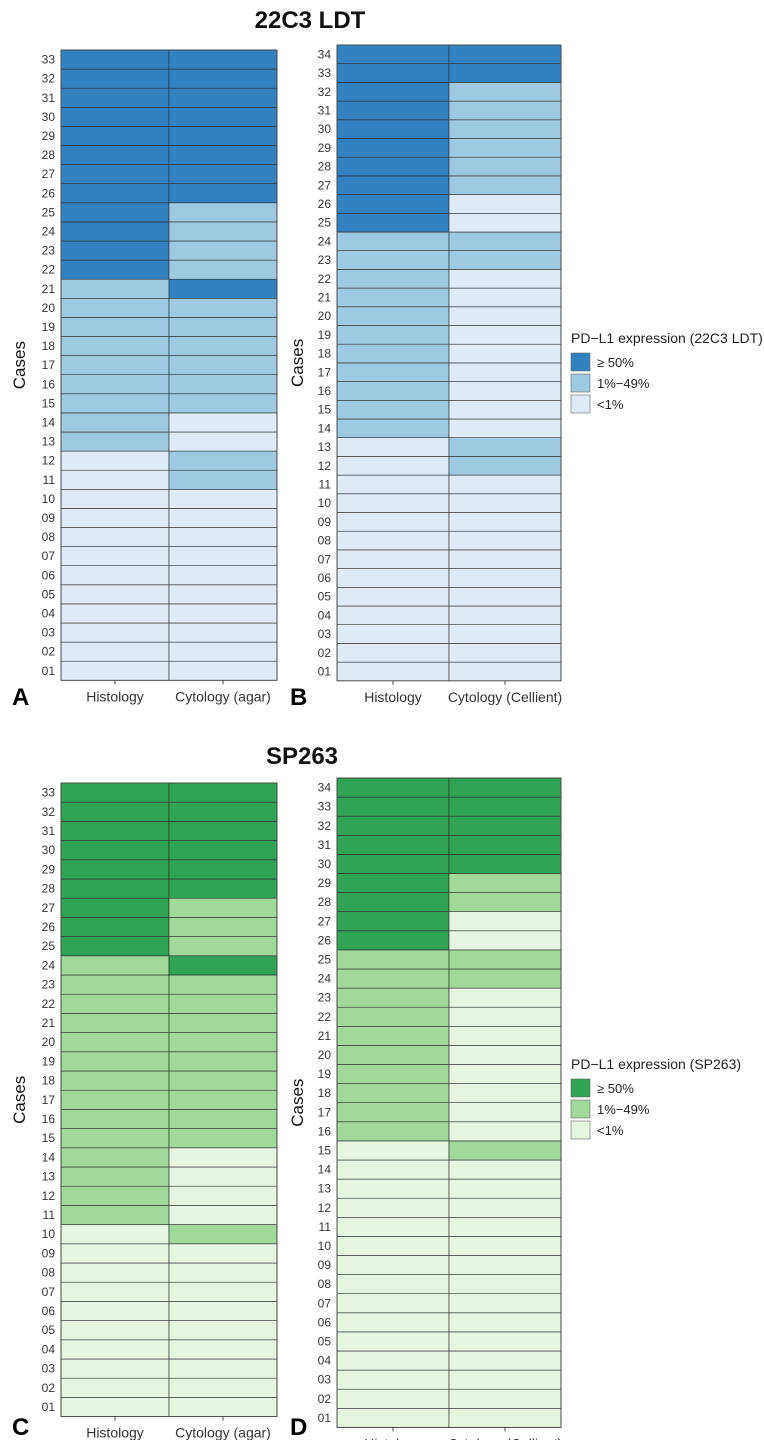 This screenshot has height=1440, width=764. Describe the element at coordinates (580, 383) in the screenshot. I see `legend-swatch-22c3-mid` at that location.